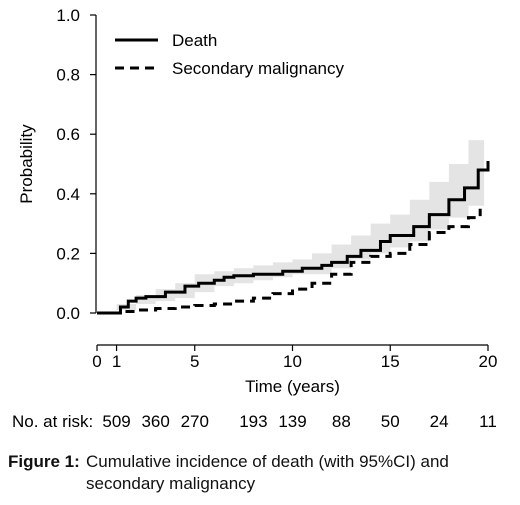 The height and width of the screenshot is (505, 520). I want to click on x-tick-label: 0, so click(96, 361).